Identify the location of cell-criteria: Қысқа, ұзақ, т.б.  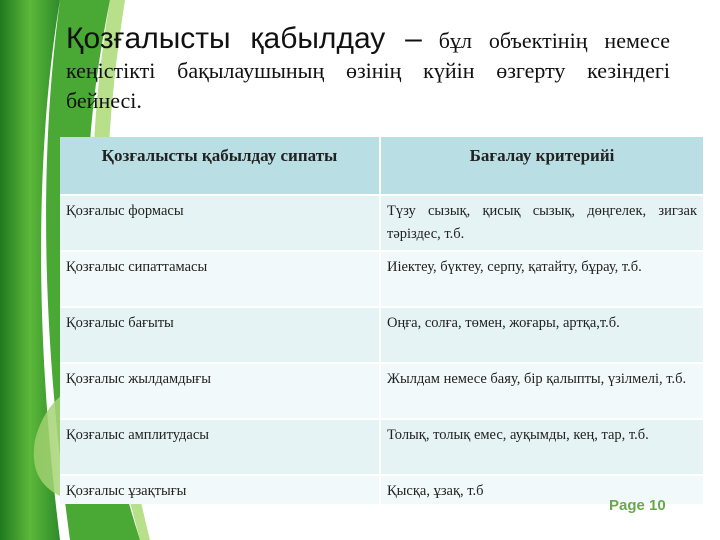
(542, 489).